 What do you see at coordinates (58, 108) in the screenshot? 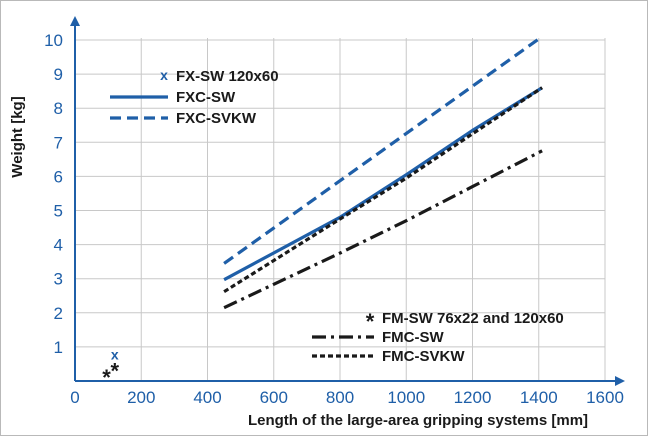
I see `y-tick-label: 8` at bounding box center [58, 108].